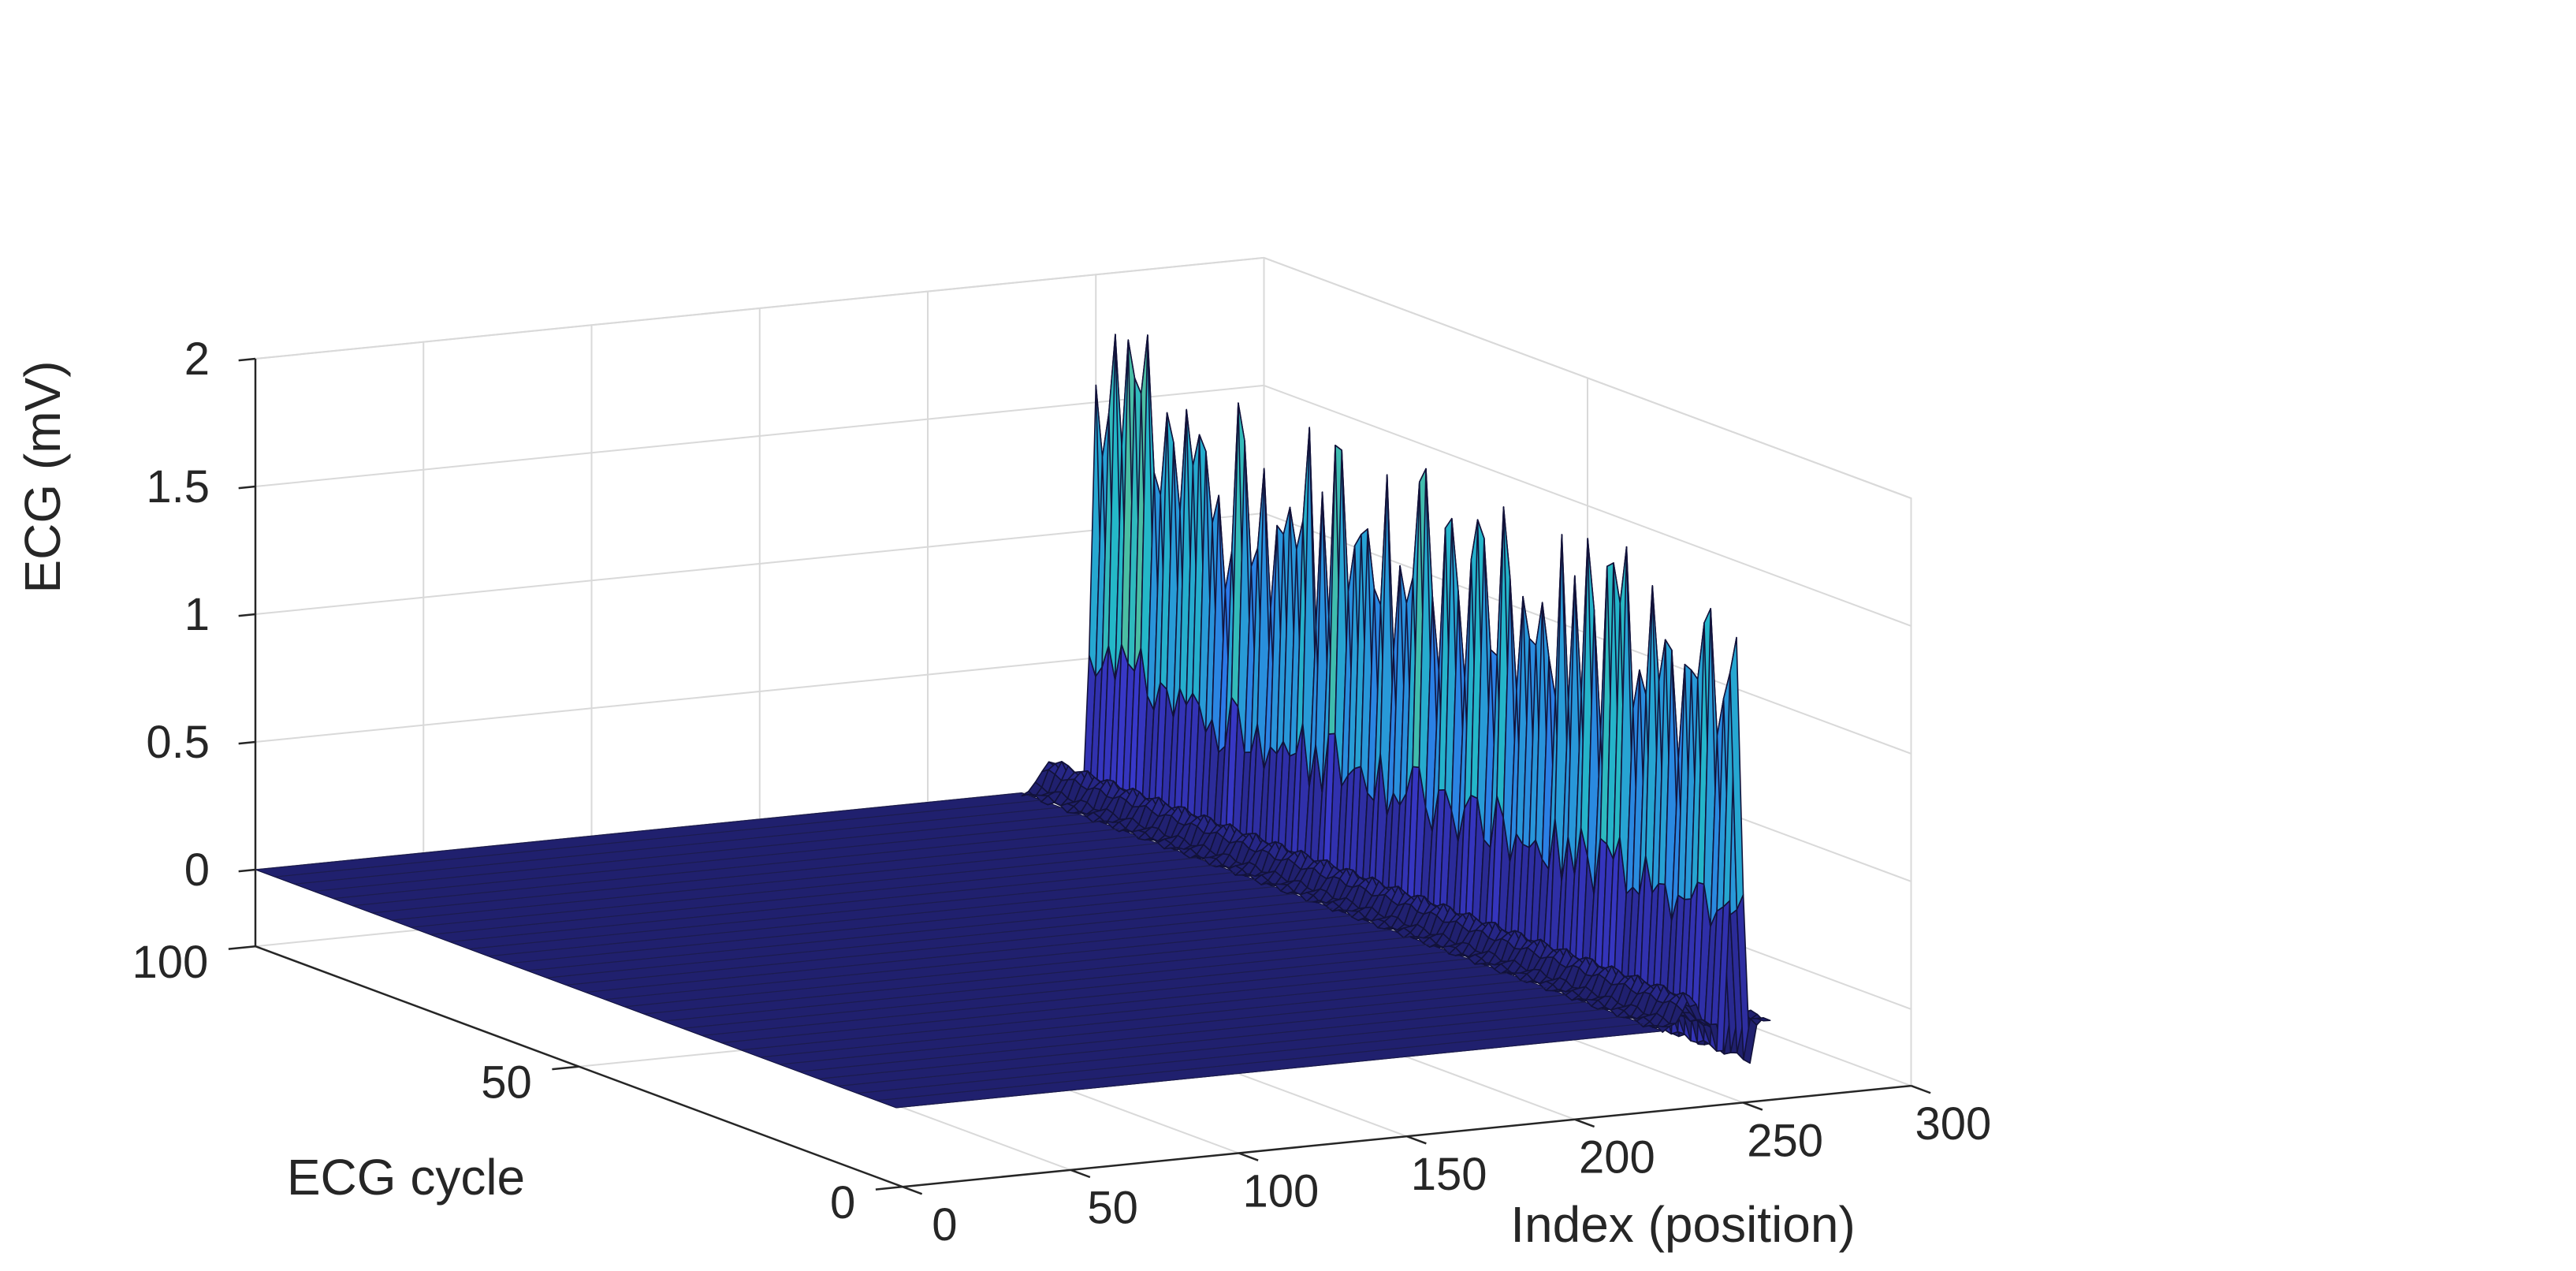 The image size is (2576, 1271). I want to click on x-tick-label: 50, so click(1112, 1208).